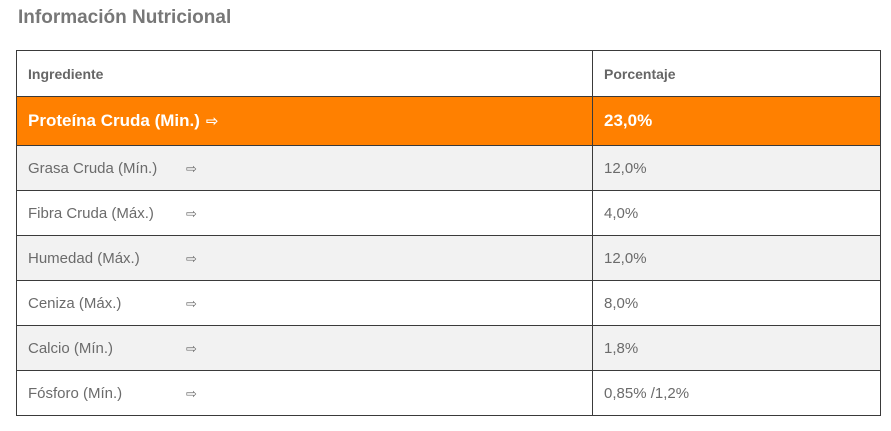  I want to click on ingredient-cell: Ceniza (Máx.) ⇨, so click(304, 303).